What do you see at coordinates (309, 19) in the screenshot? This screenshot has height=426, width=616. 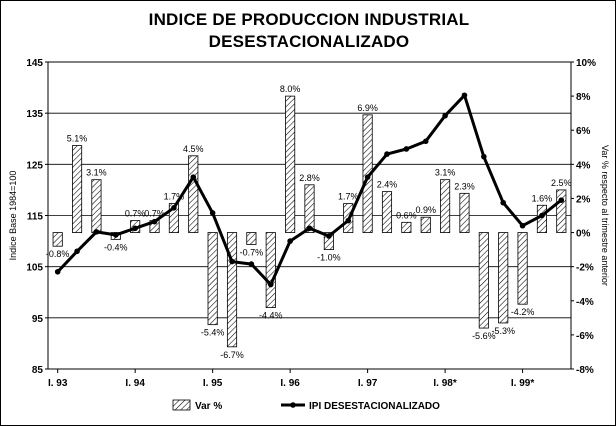 I see `chart-title-line-1: INDICE DE PRODUCCION INDUSTRIAL` at bounding box center [309, 19].